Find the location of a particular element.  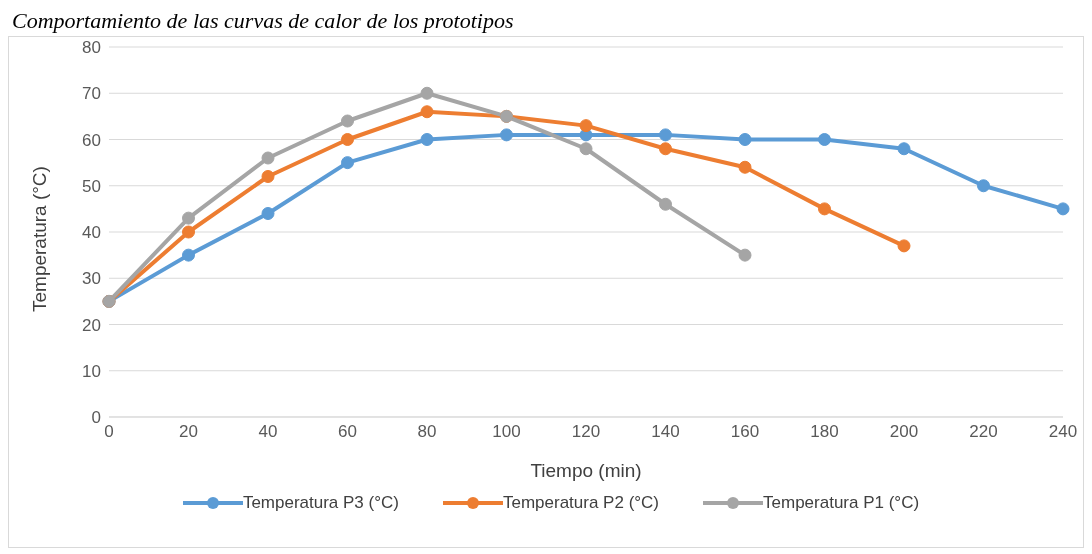

y-tick-label: 20 is located at coordinates (91, 325).